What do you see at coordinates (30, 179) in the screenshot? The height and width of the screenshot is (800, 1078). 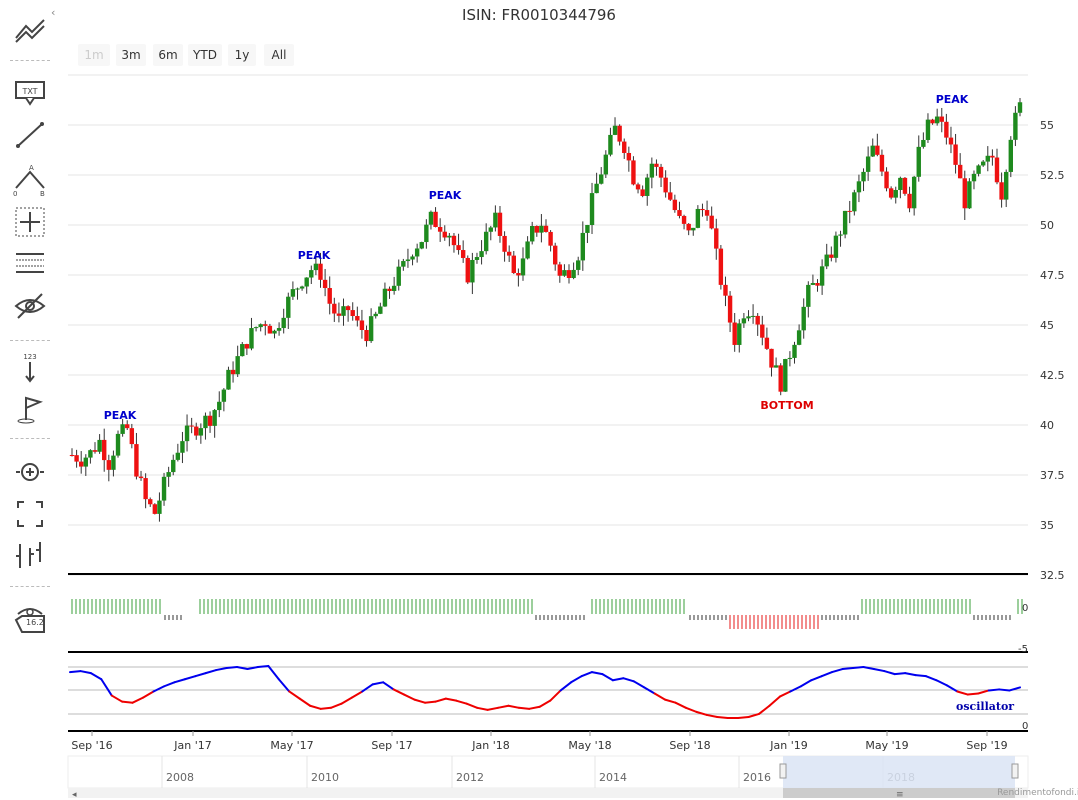 I see `fibonacci-icon: A 0 B` at bounding box center [30, 179].